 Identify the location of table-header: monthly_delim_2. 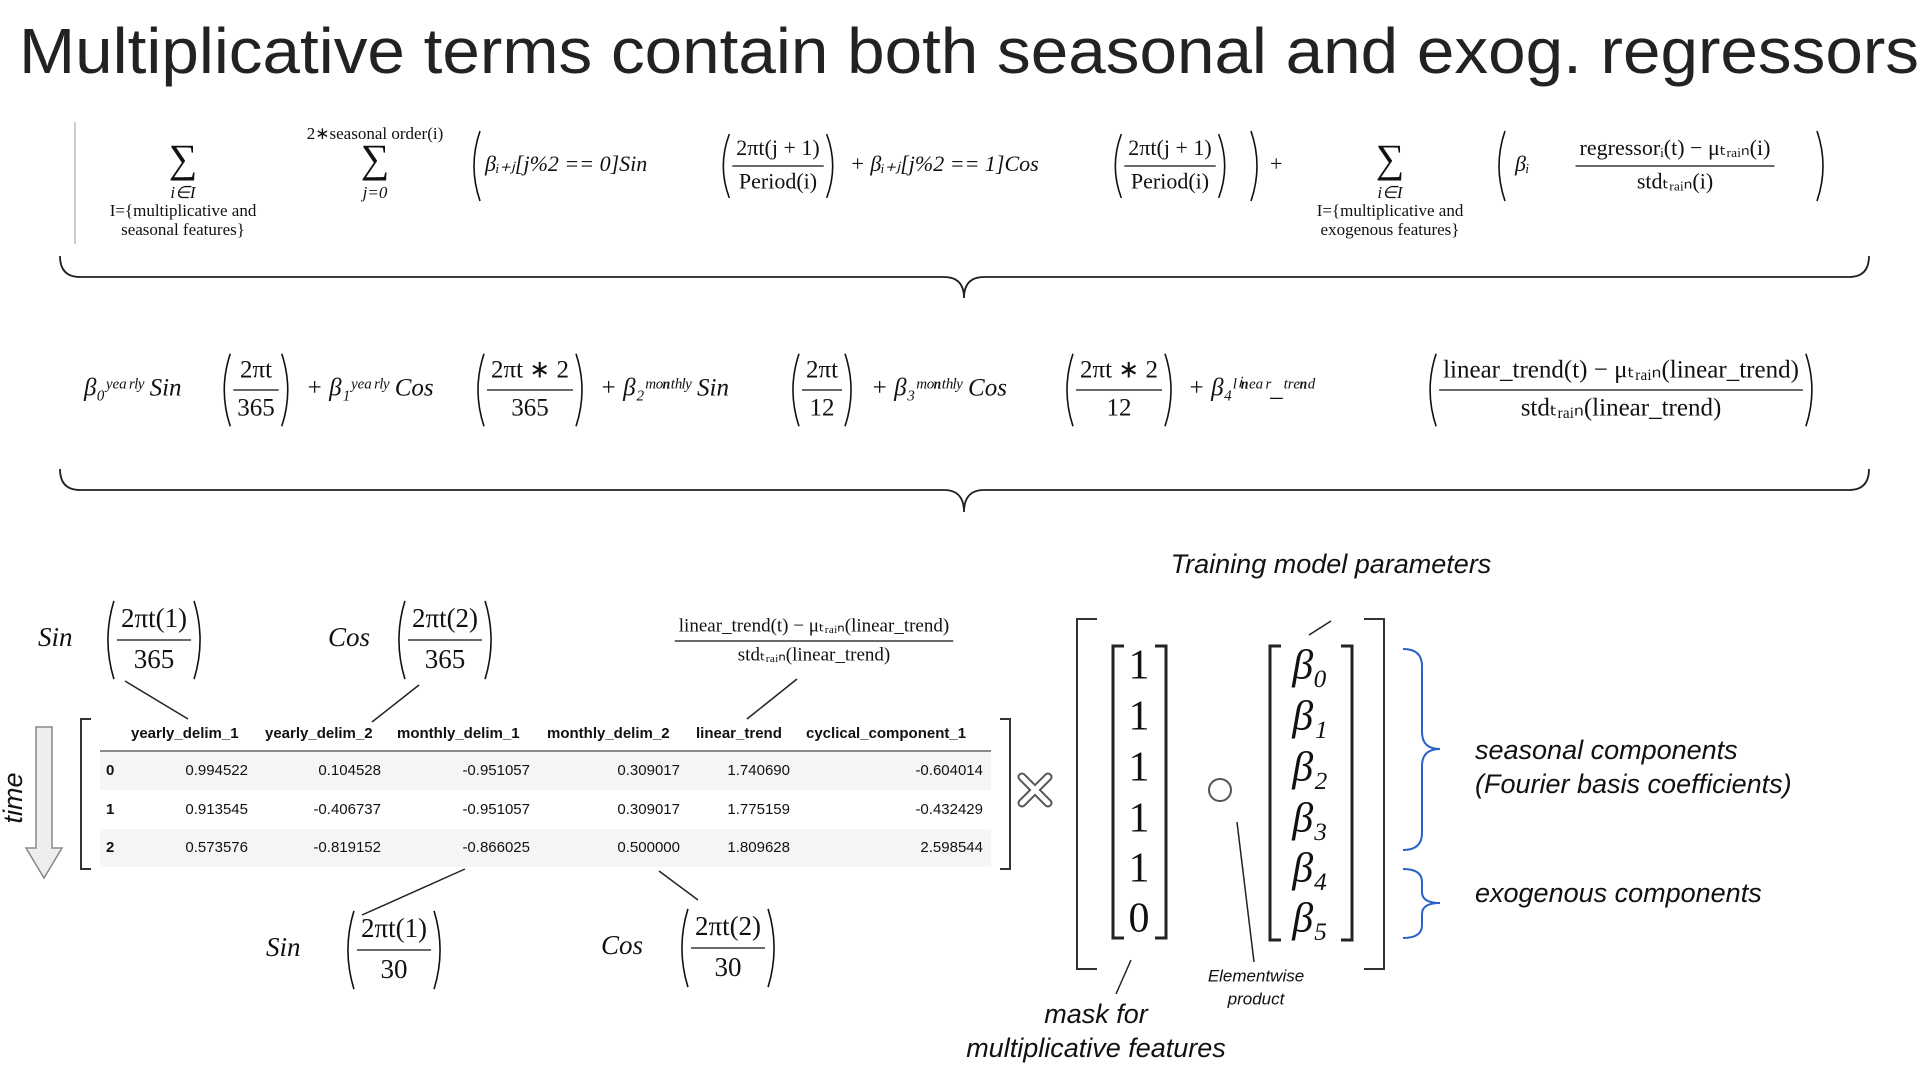
(608, 733).